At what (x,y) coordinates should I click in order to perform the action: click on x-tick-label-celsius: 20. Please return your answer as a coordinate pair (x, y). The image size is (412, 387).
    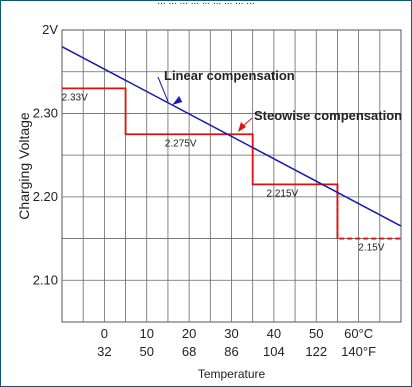
    Looking at the image, I should click on (189, 333).